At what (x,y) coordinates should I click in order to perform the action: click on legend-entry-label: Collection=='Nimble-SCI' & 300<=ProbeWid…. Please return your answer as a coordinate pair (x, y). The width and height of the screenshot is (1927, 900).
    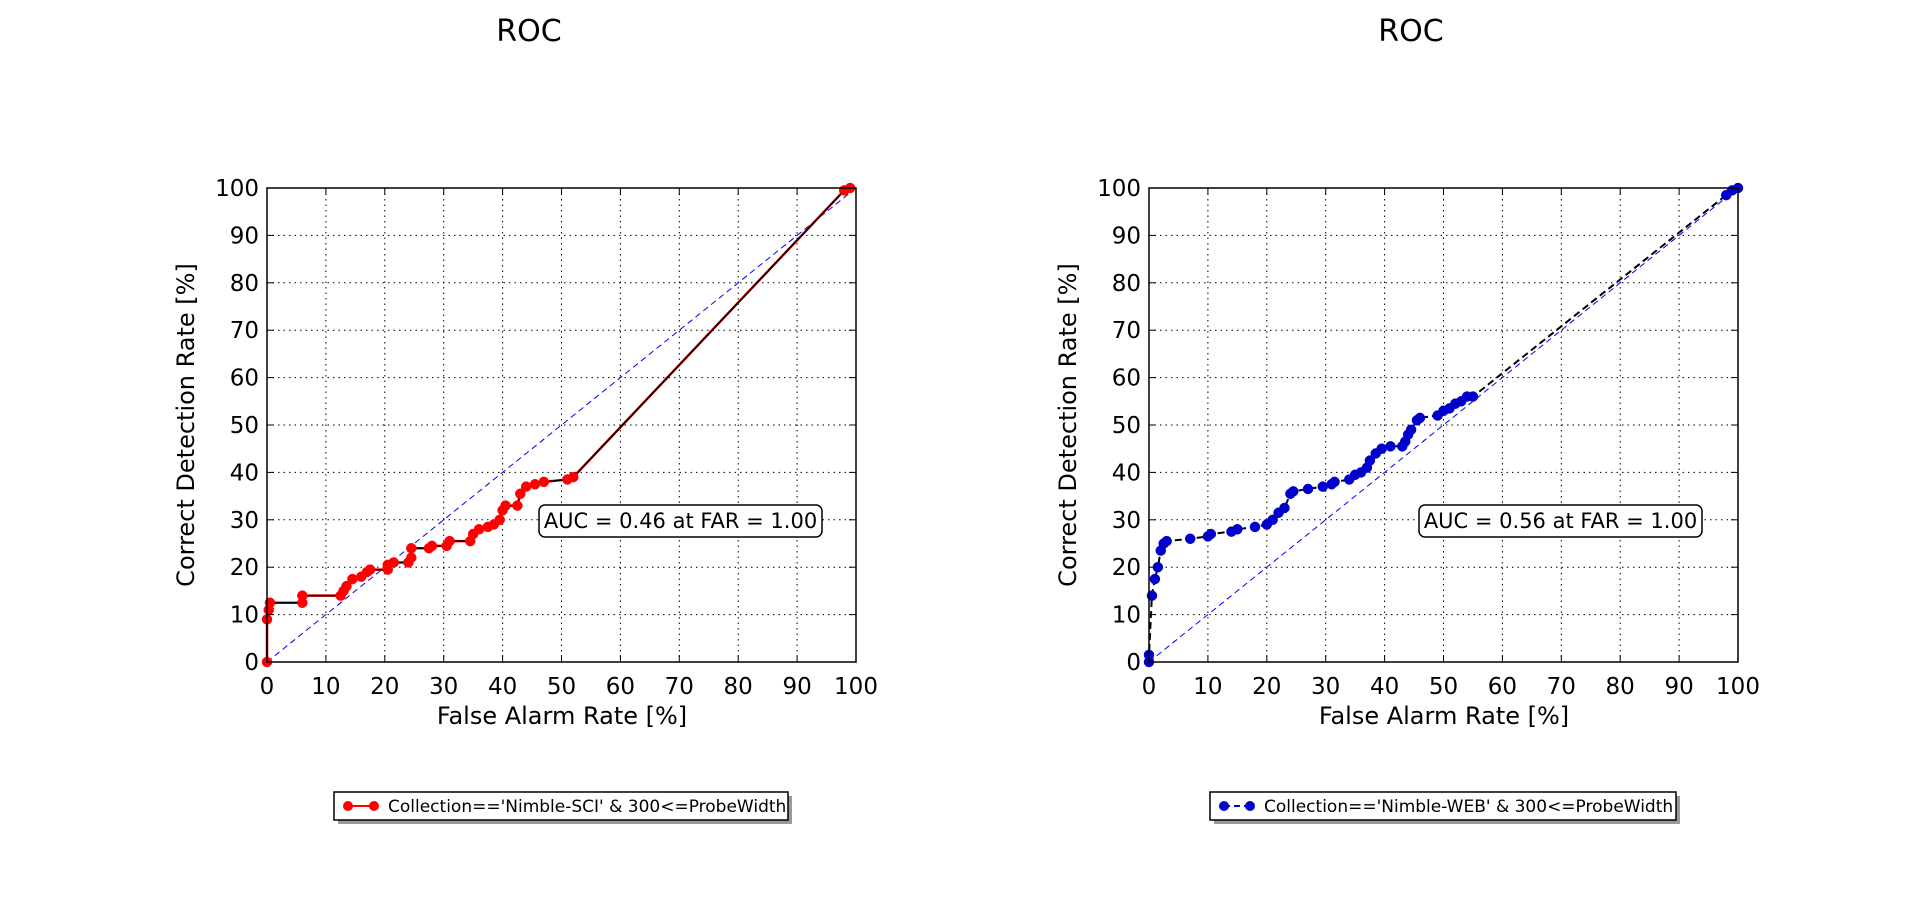
    Looking at the image, I should click on (587, 807).